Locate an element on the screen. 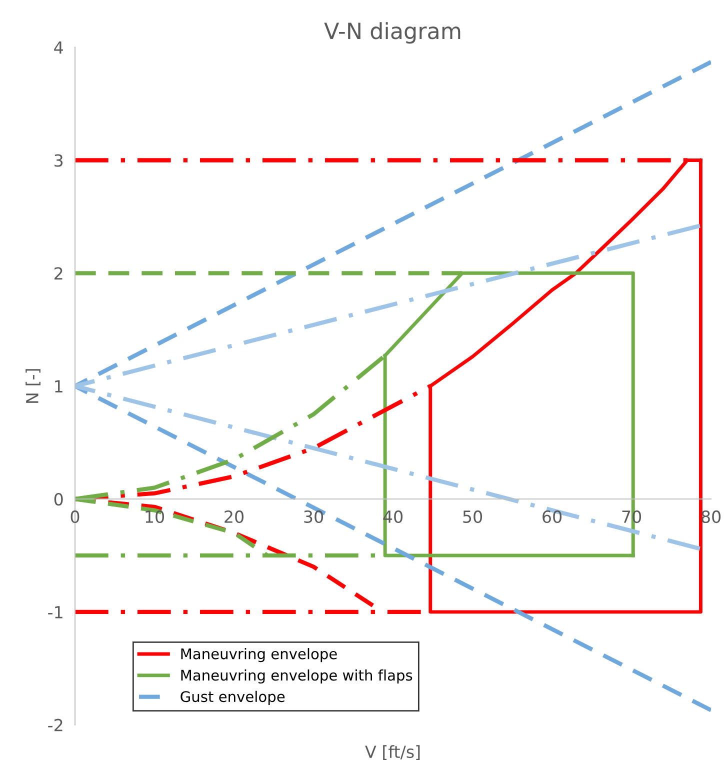  x-tick-label: 60 is located at coordinates (552, 517).